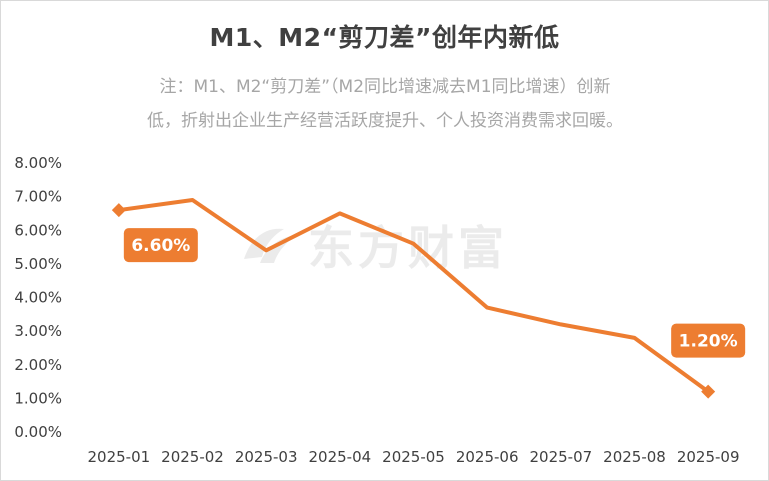 Image resolution: width=769 pixels, height=481 pixels. Describe the element at coordinates (339, 457) in the screenshot. I see `x-tick-label: 2025-04` at that location.